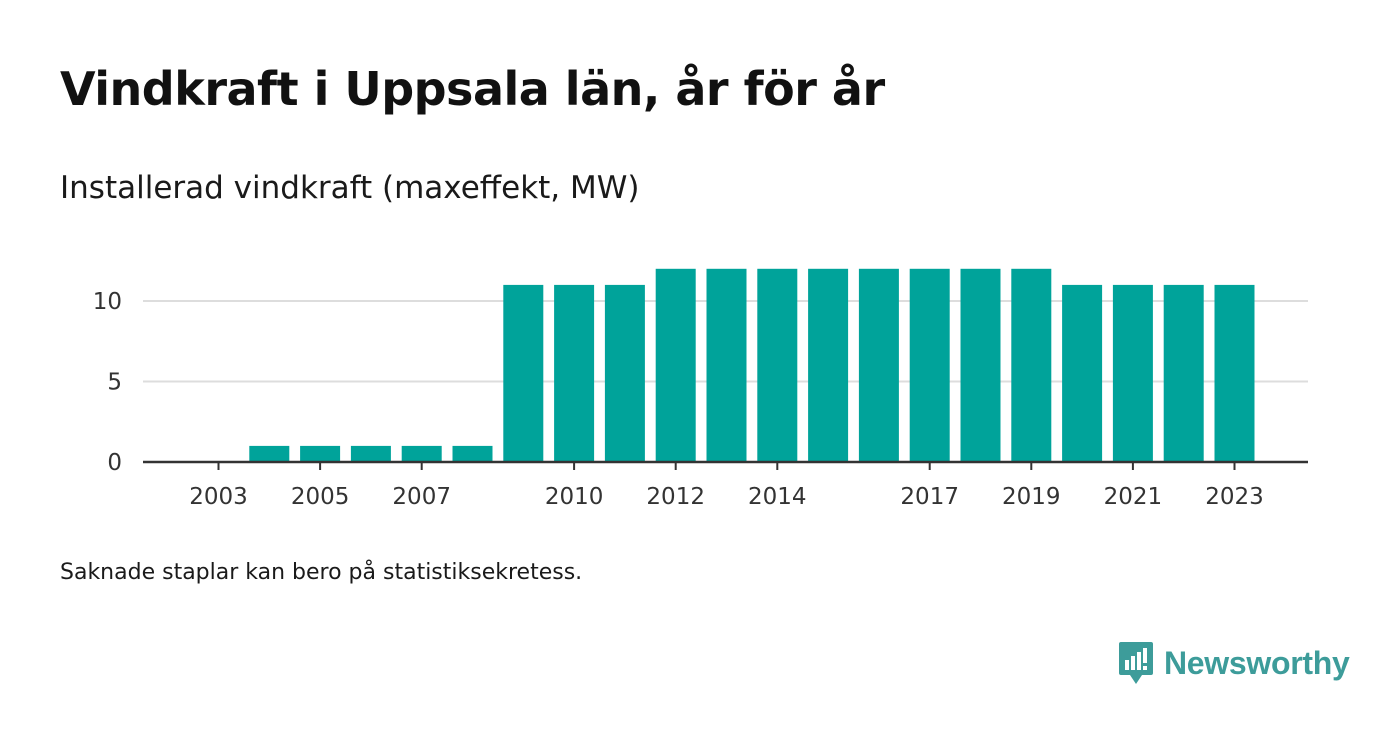 This screenshot has height=745, width=1400. Describe the element at coordinates (218, 497) in the screenshot. I see `x-tick-label-2003: 2003` at that location.